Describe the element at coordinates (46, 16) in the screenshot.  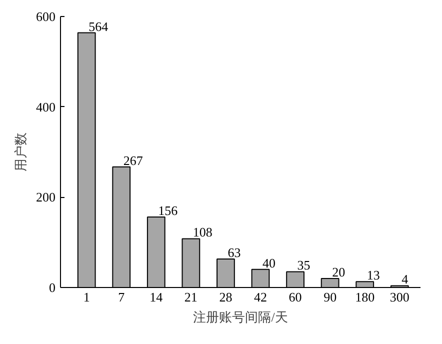
I see `y-tick-label: 600` at that location.